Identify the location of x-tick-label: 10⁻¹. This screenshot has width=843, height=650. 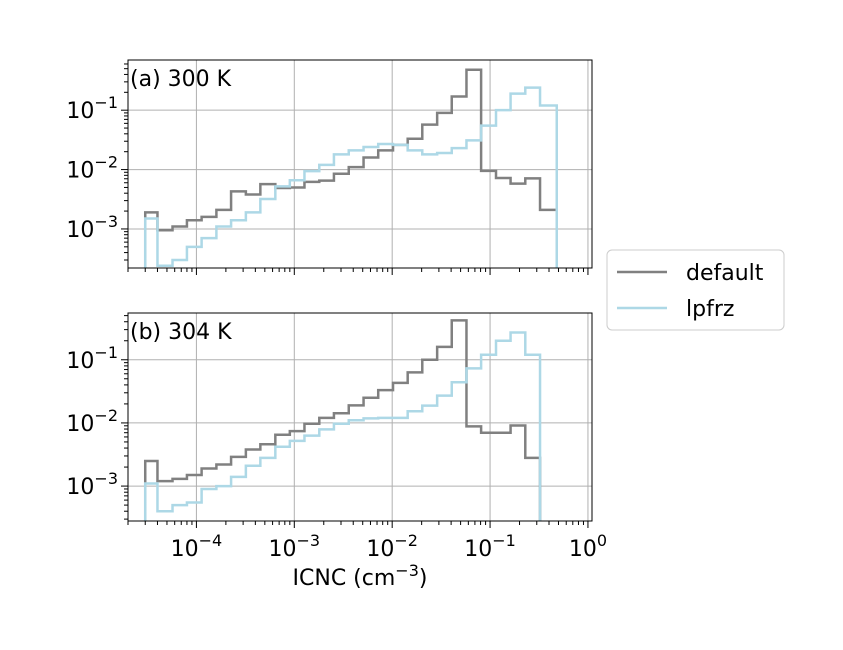
(490, 546).